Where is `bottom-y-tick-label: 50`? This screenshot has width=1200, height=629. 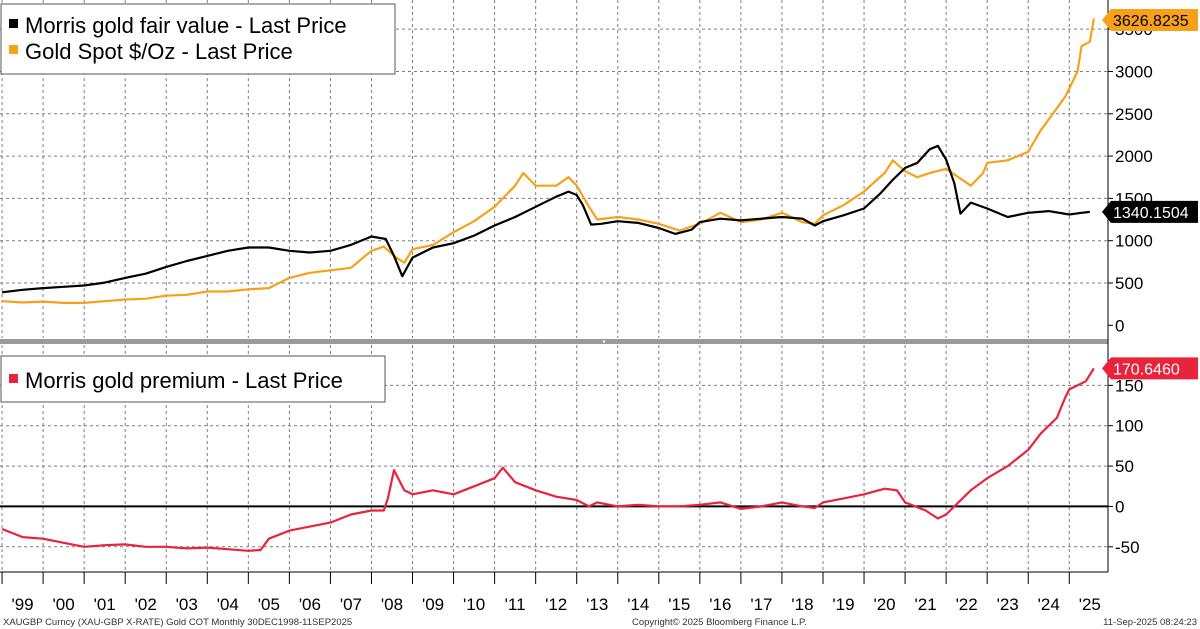
bottom-y-tick-label: 50 is located at coordinates (1124, 466).